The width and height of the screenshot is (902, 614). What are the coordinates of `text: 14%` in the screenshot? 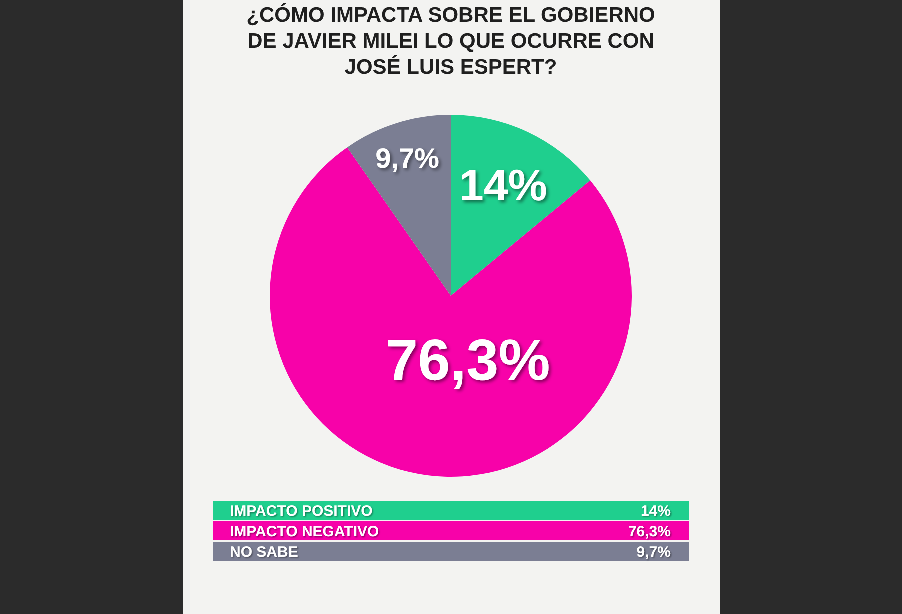 It's located at (655, 511).